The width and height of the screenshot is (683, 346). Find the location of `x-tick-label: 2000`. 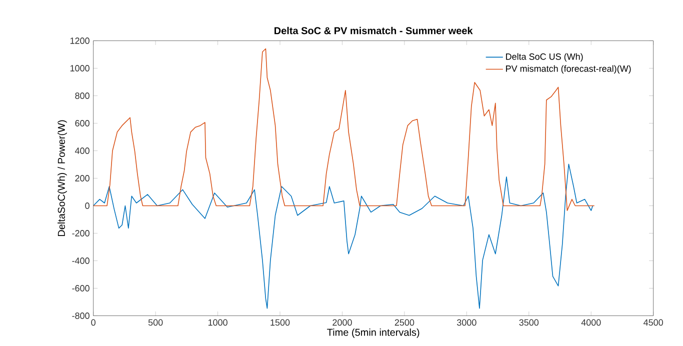

x-tick-label: 2000 is located at coordinates (342, 322).